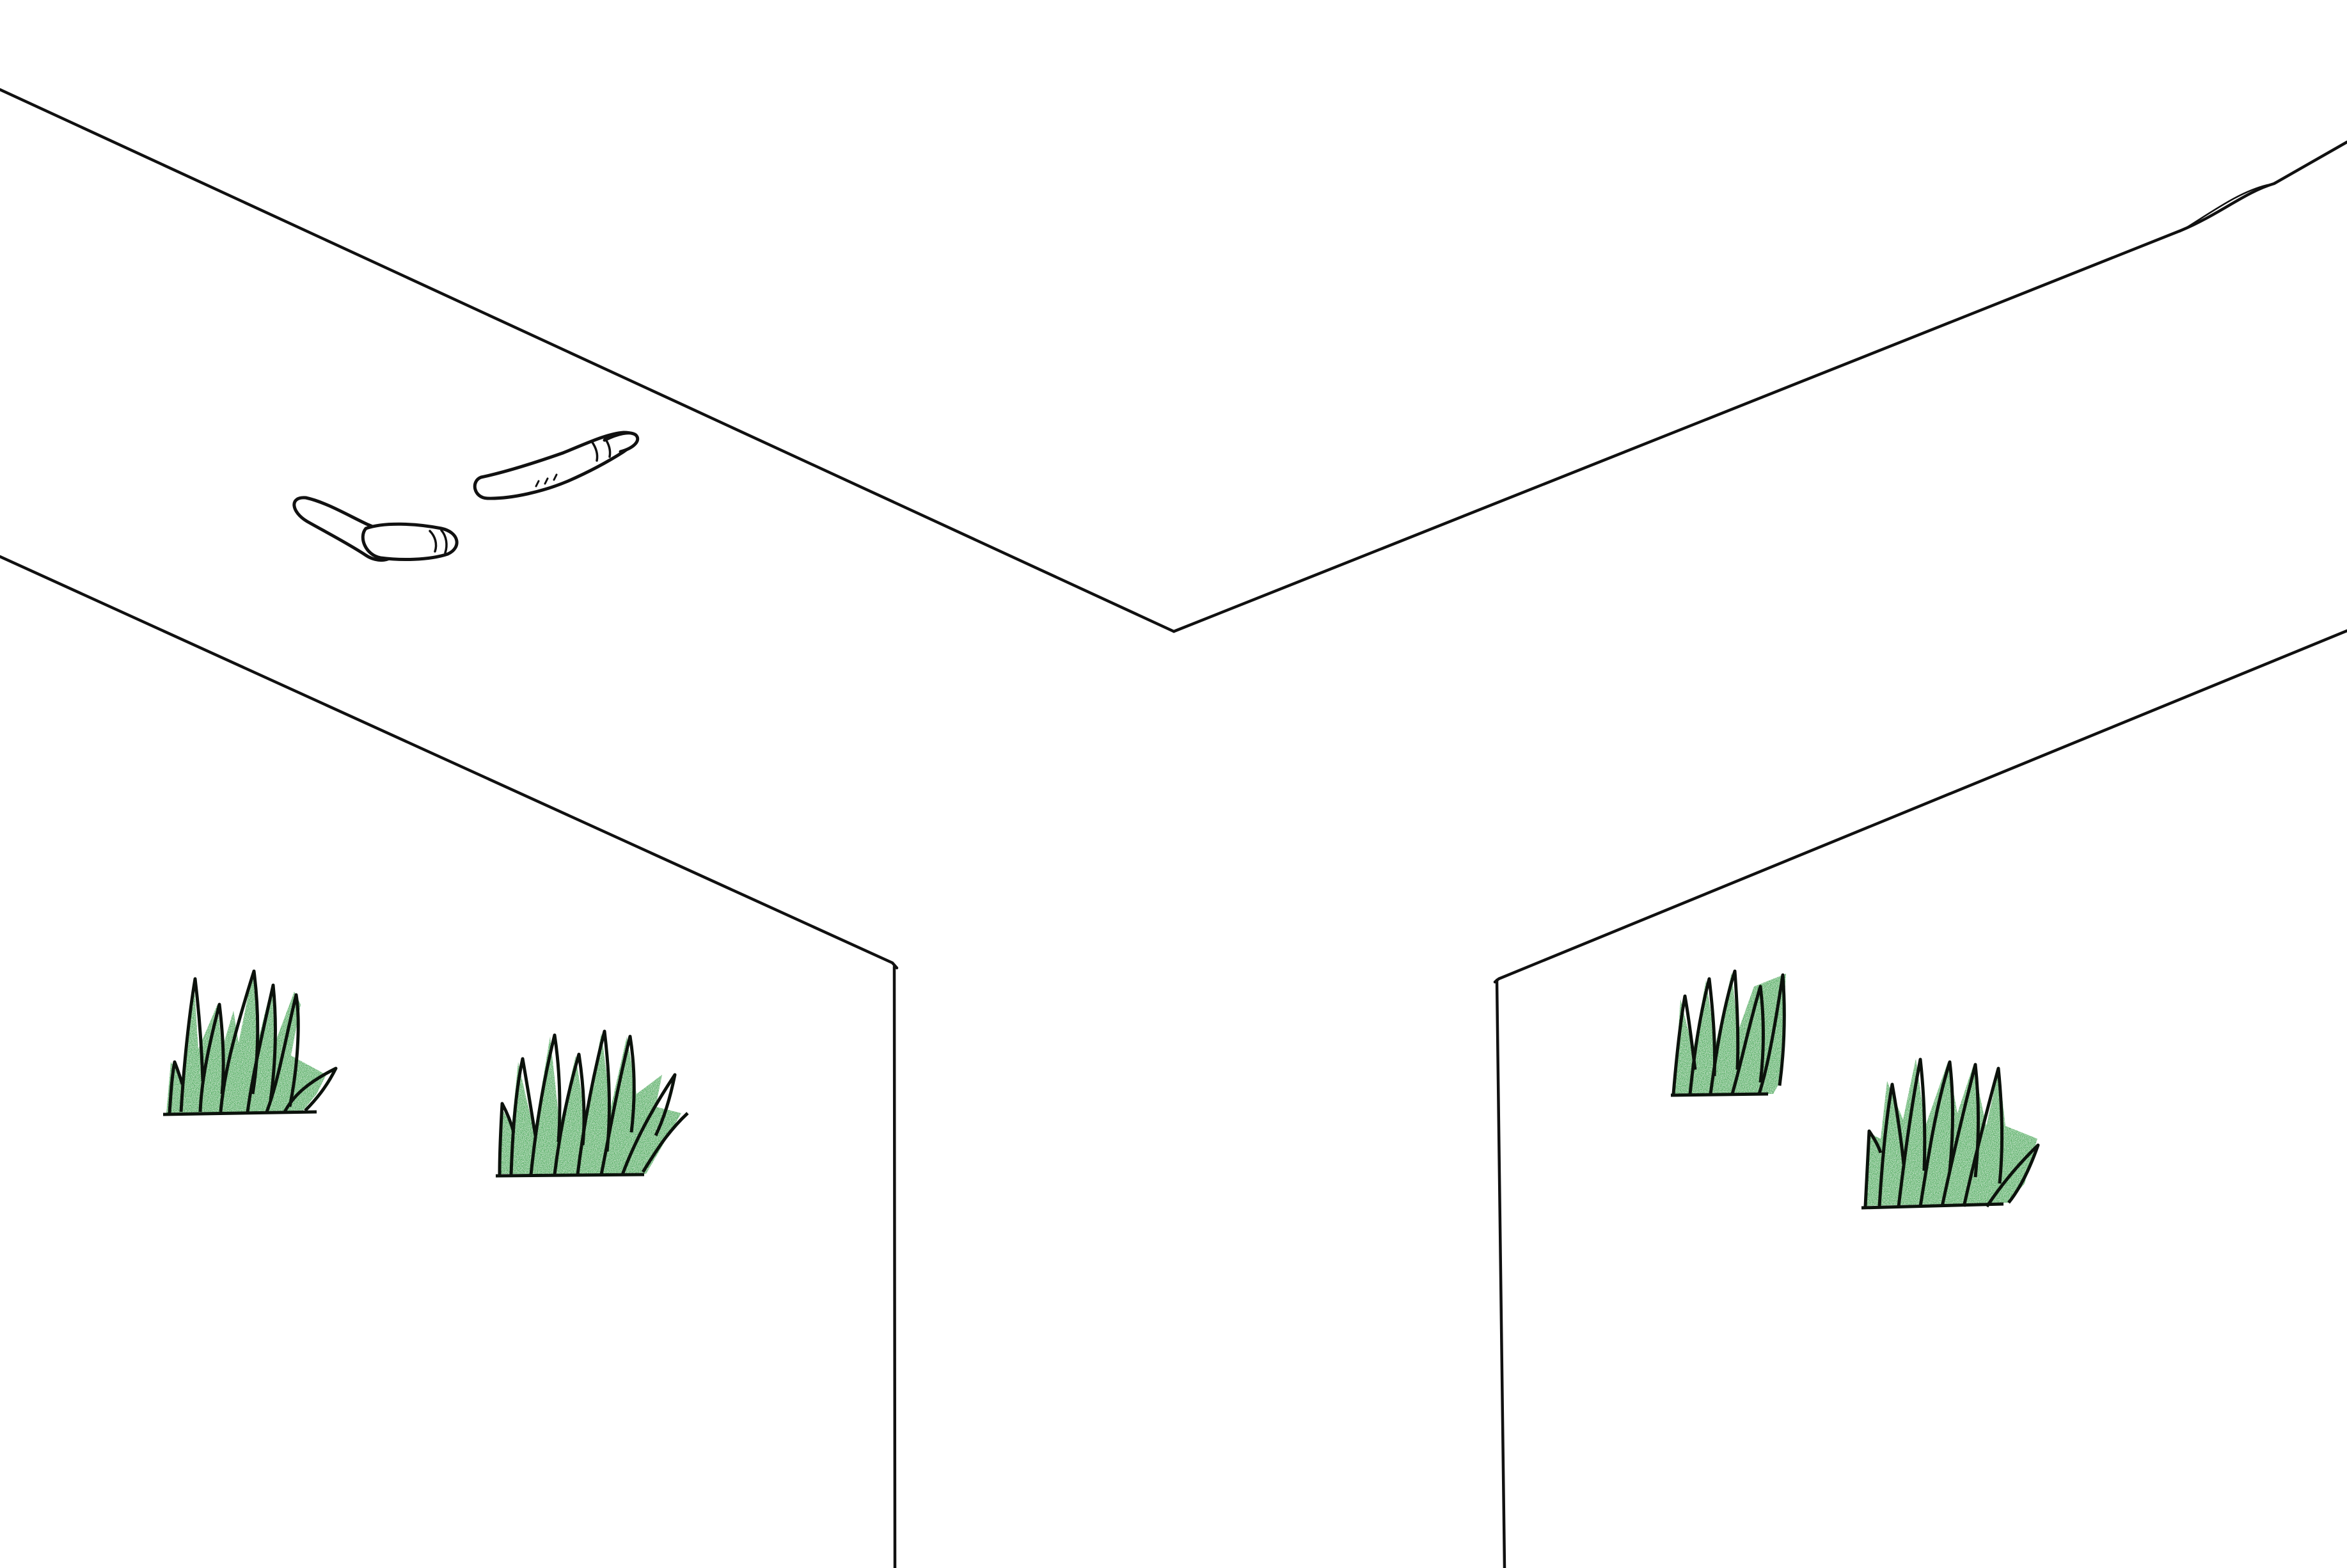  Describe the element at coordinates (2224, 208) in the screenshot. I see `right-wall-top-edge-sketch` at that location.